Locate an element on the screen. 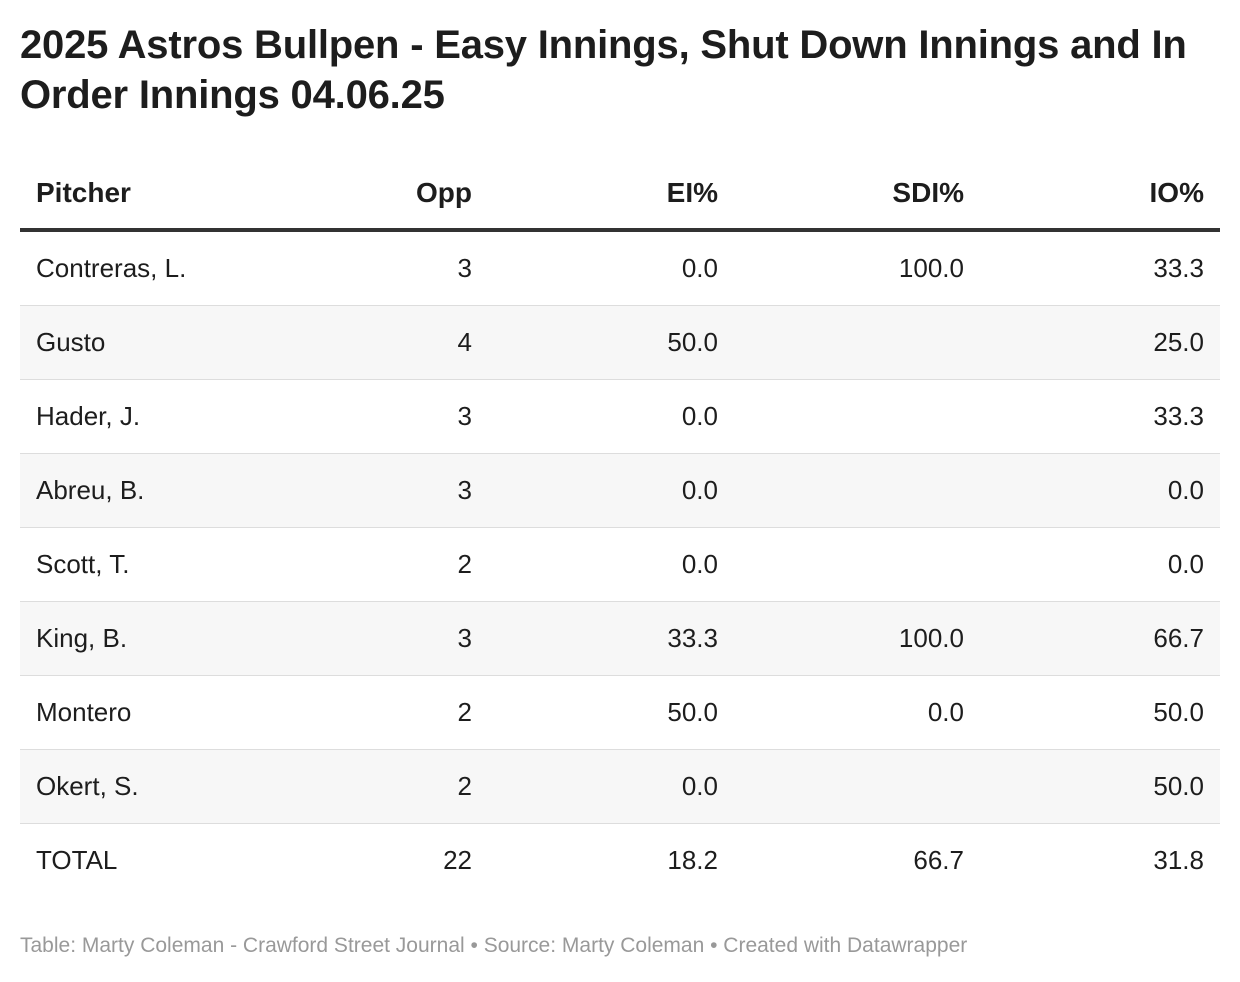 The height and width of the screenshot is (982, 1240). table-row: King, B. 3 33.3 100.0 66.7 is located at coordinates (620, 638).